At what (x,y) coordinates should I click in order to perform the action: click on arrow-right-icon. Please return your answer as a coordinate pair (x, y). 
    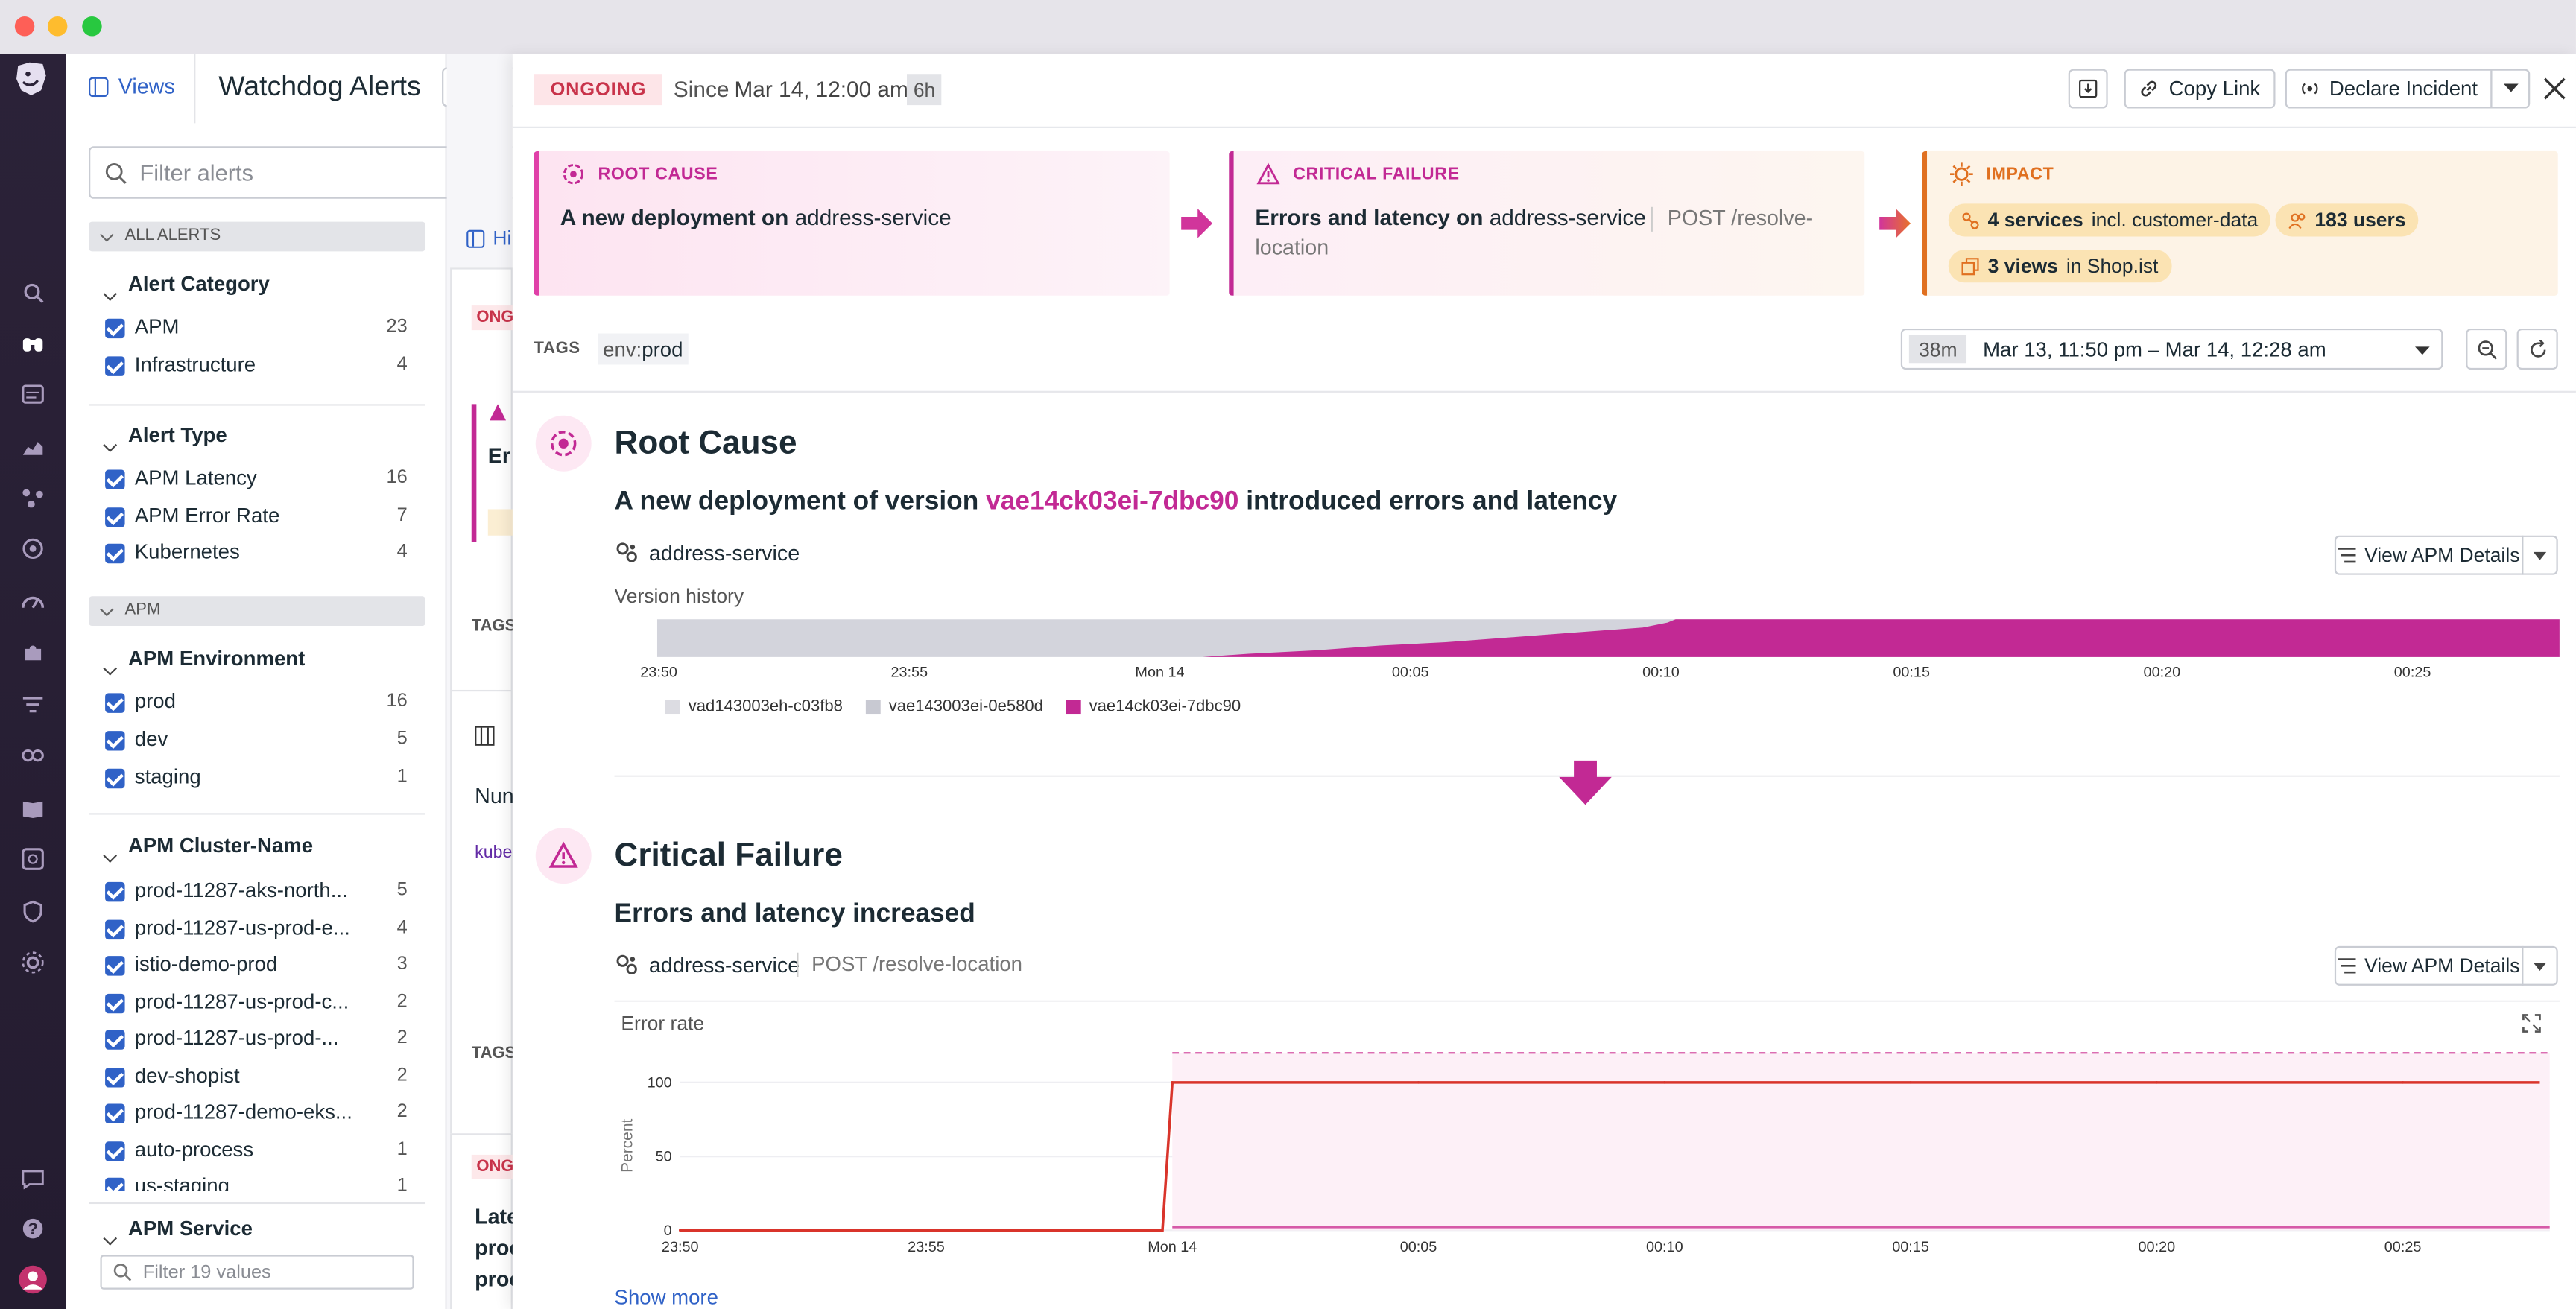
    Looking at the image, I should click on (1196, 227).